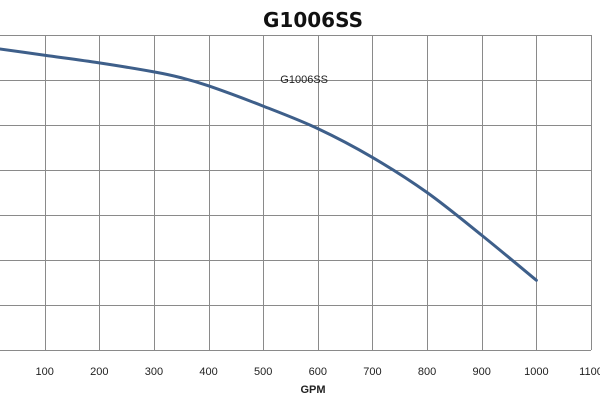  I want to click on annotations: G1006SS, so click(304, 80).